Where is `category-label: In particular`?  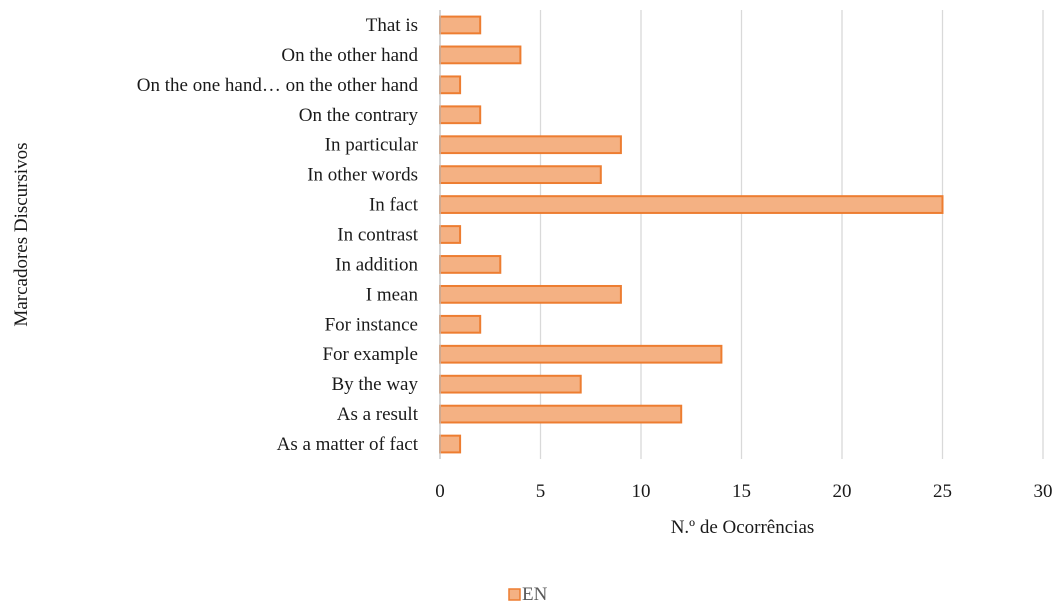 category-label: In particular is located at coordinates (372, 145).